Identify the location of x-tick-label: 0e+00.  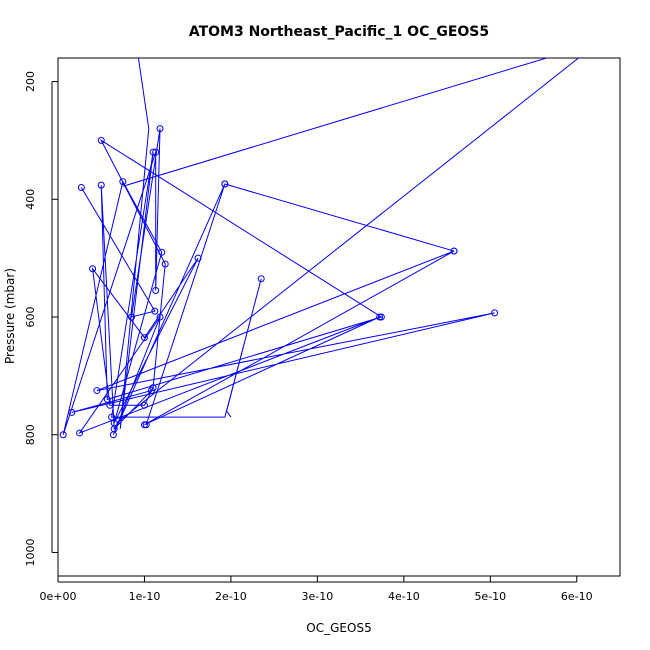
(58, 596).